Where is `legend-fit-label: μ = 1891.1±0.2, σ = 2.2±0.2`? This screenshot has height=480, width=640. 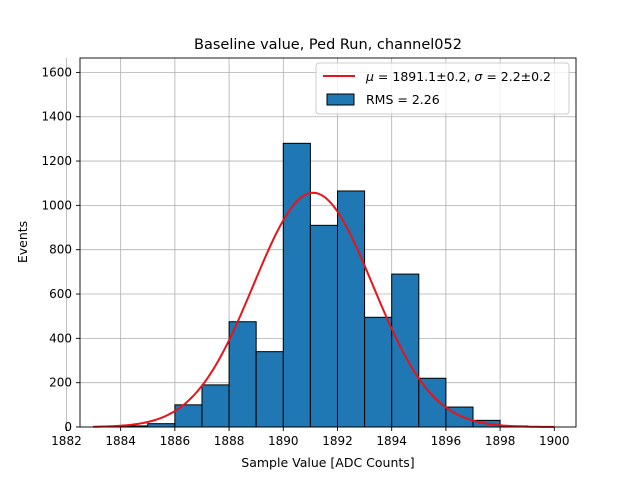
legend-fit-label: μ = 1891.1±0.2, σ = 2.2±0.2 is located at coordinates (458, 76).